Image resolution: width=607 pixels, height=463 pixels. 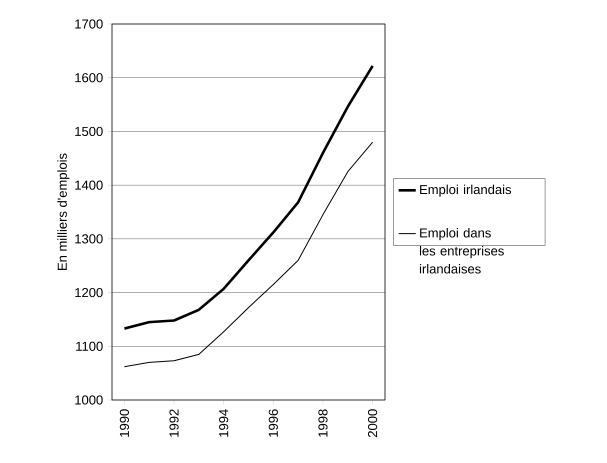 I want to click on y-tick-label: 1000, so click(x=89, y=400).